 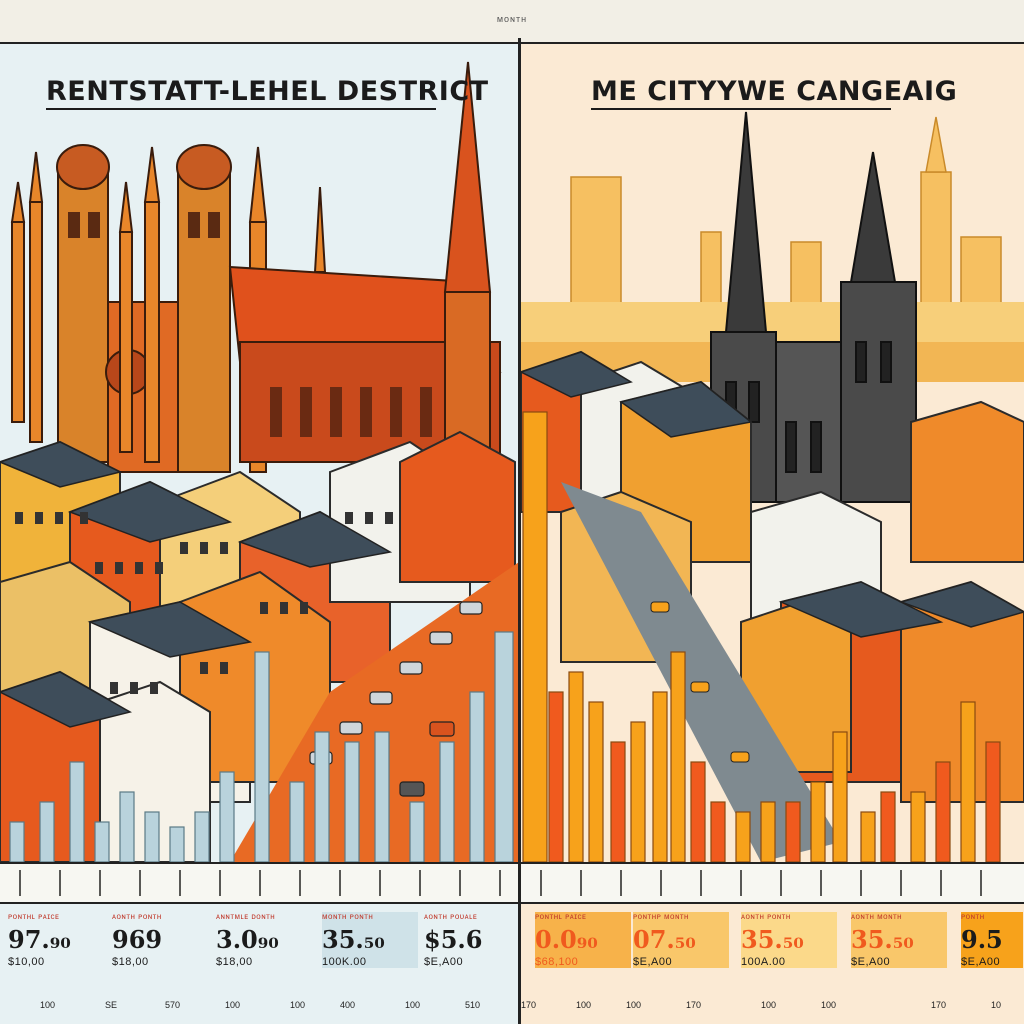 I want to click on right-axis-labels: 170 100 100 170 100 100 170 10, so click(x=772, y=1007).